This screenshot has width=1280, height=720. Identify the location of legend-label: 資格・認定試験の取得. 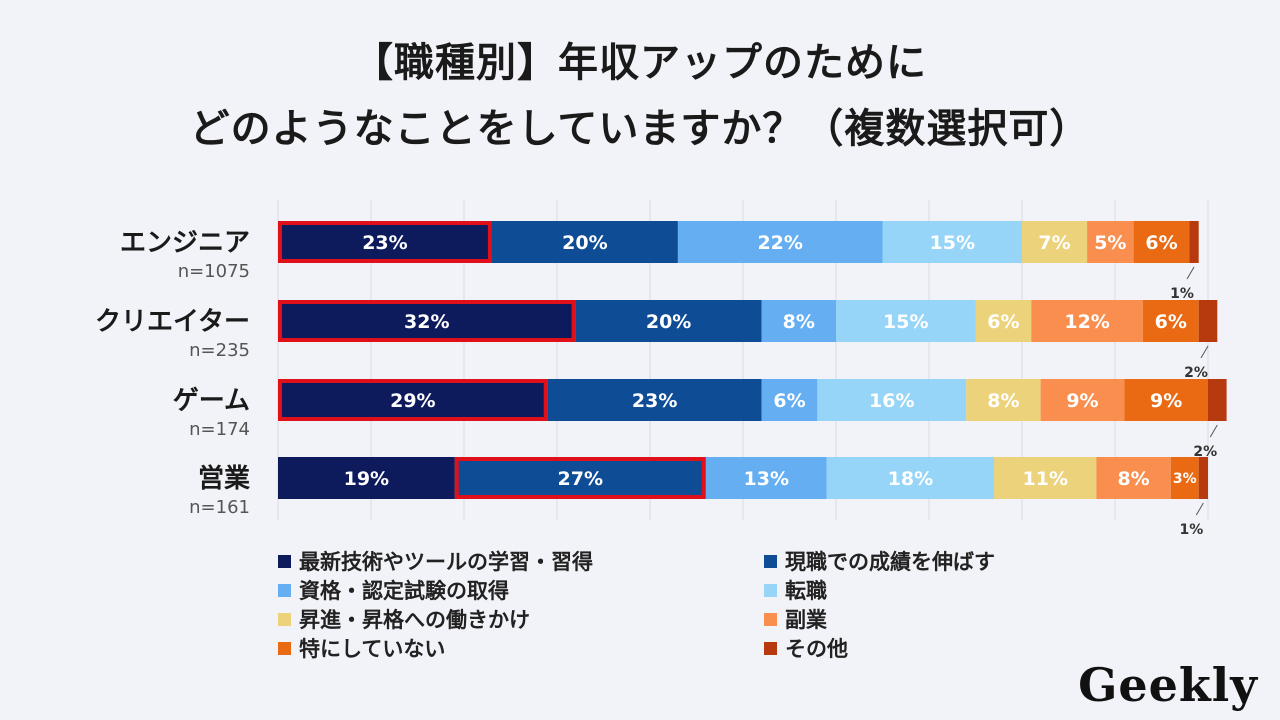
(404, 591).